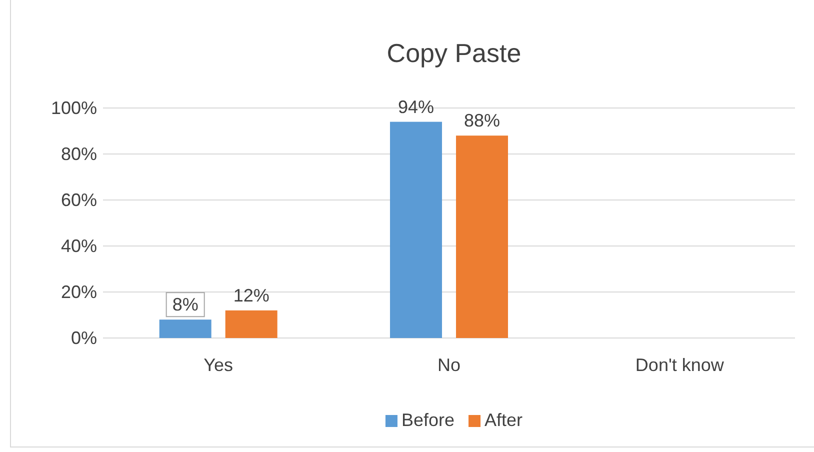 Image resolution: width=814 pixels, height=452 pixels. Describe the element at coordinates (73, 108) in the screenshot. I see `y-tick-label: 100%` at that location.